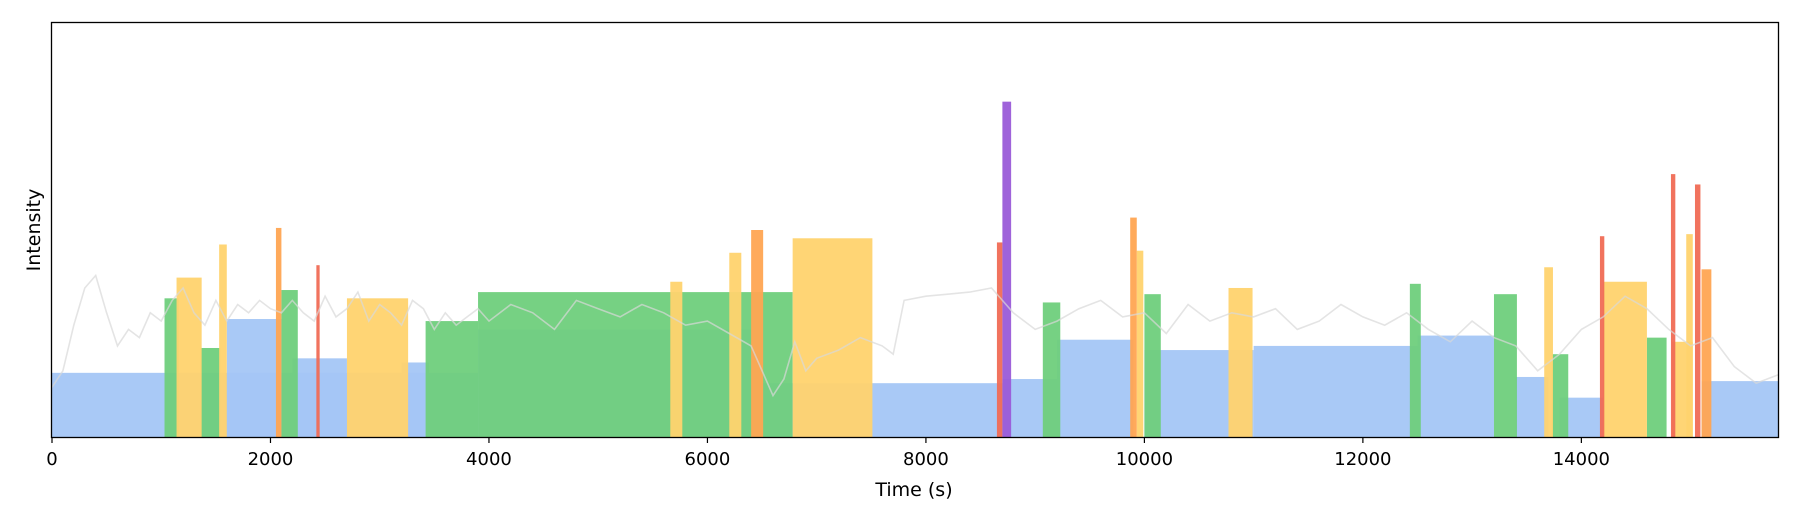  Describe the element at coordinates (708, 459) in the screenshot. I see `x-tick-label-6000: 6000` at that location.